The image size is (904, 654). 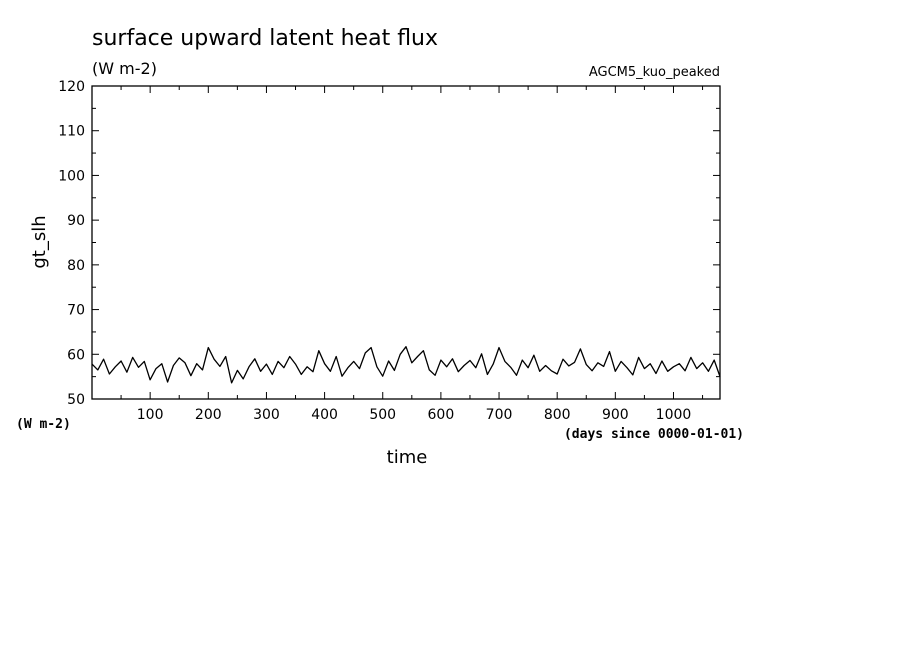 What do you see at coordinates (76, 266) in the screenshot?
I see `y-tick-label: 80` at bounding box center [76, 266].